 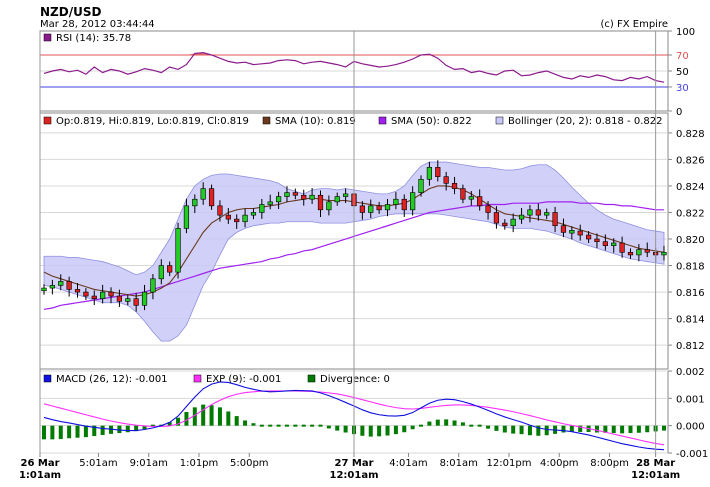 I want to click on sma50-legend: SMA (50): 0.822, so click(x=431, y=121).